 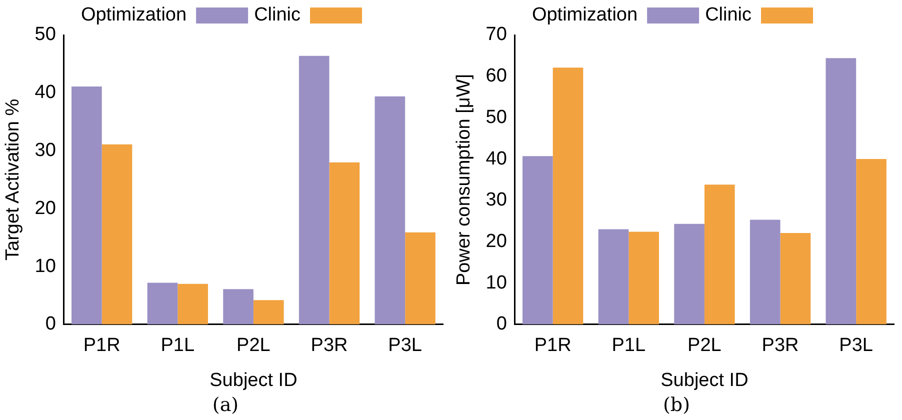 What do you see at coordinates (496, 76) in the screenshot?
I see `y-tick-label: 60` at bounding box center [496, 76].